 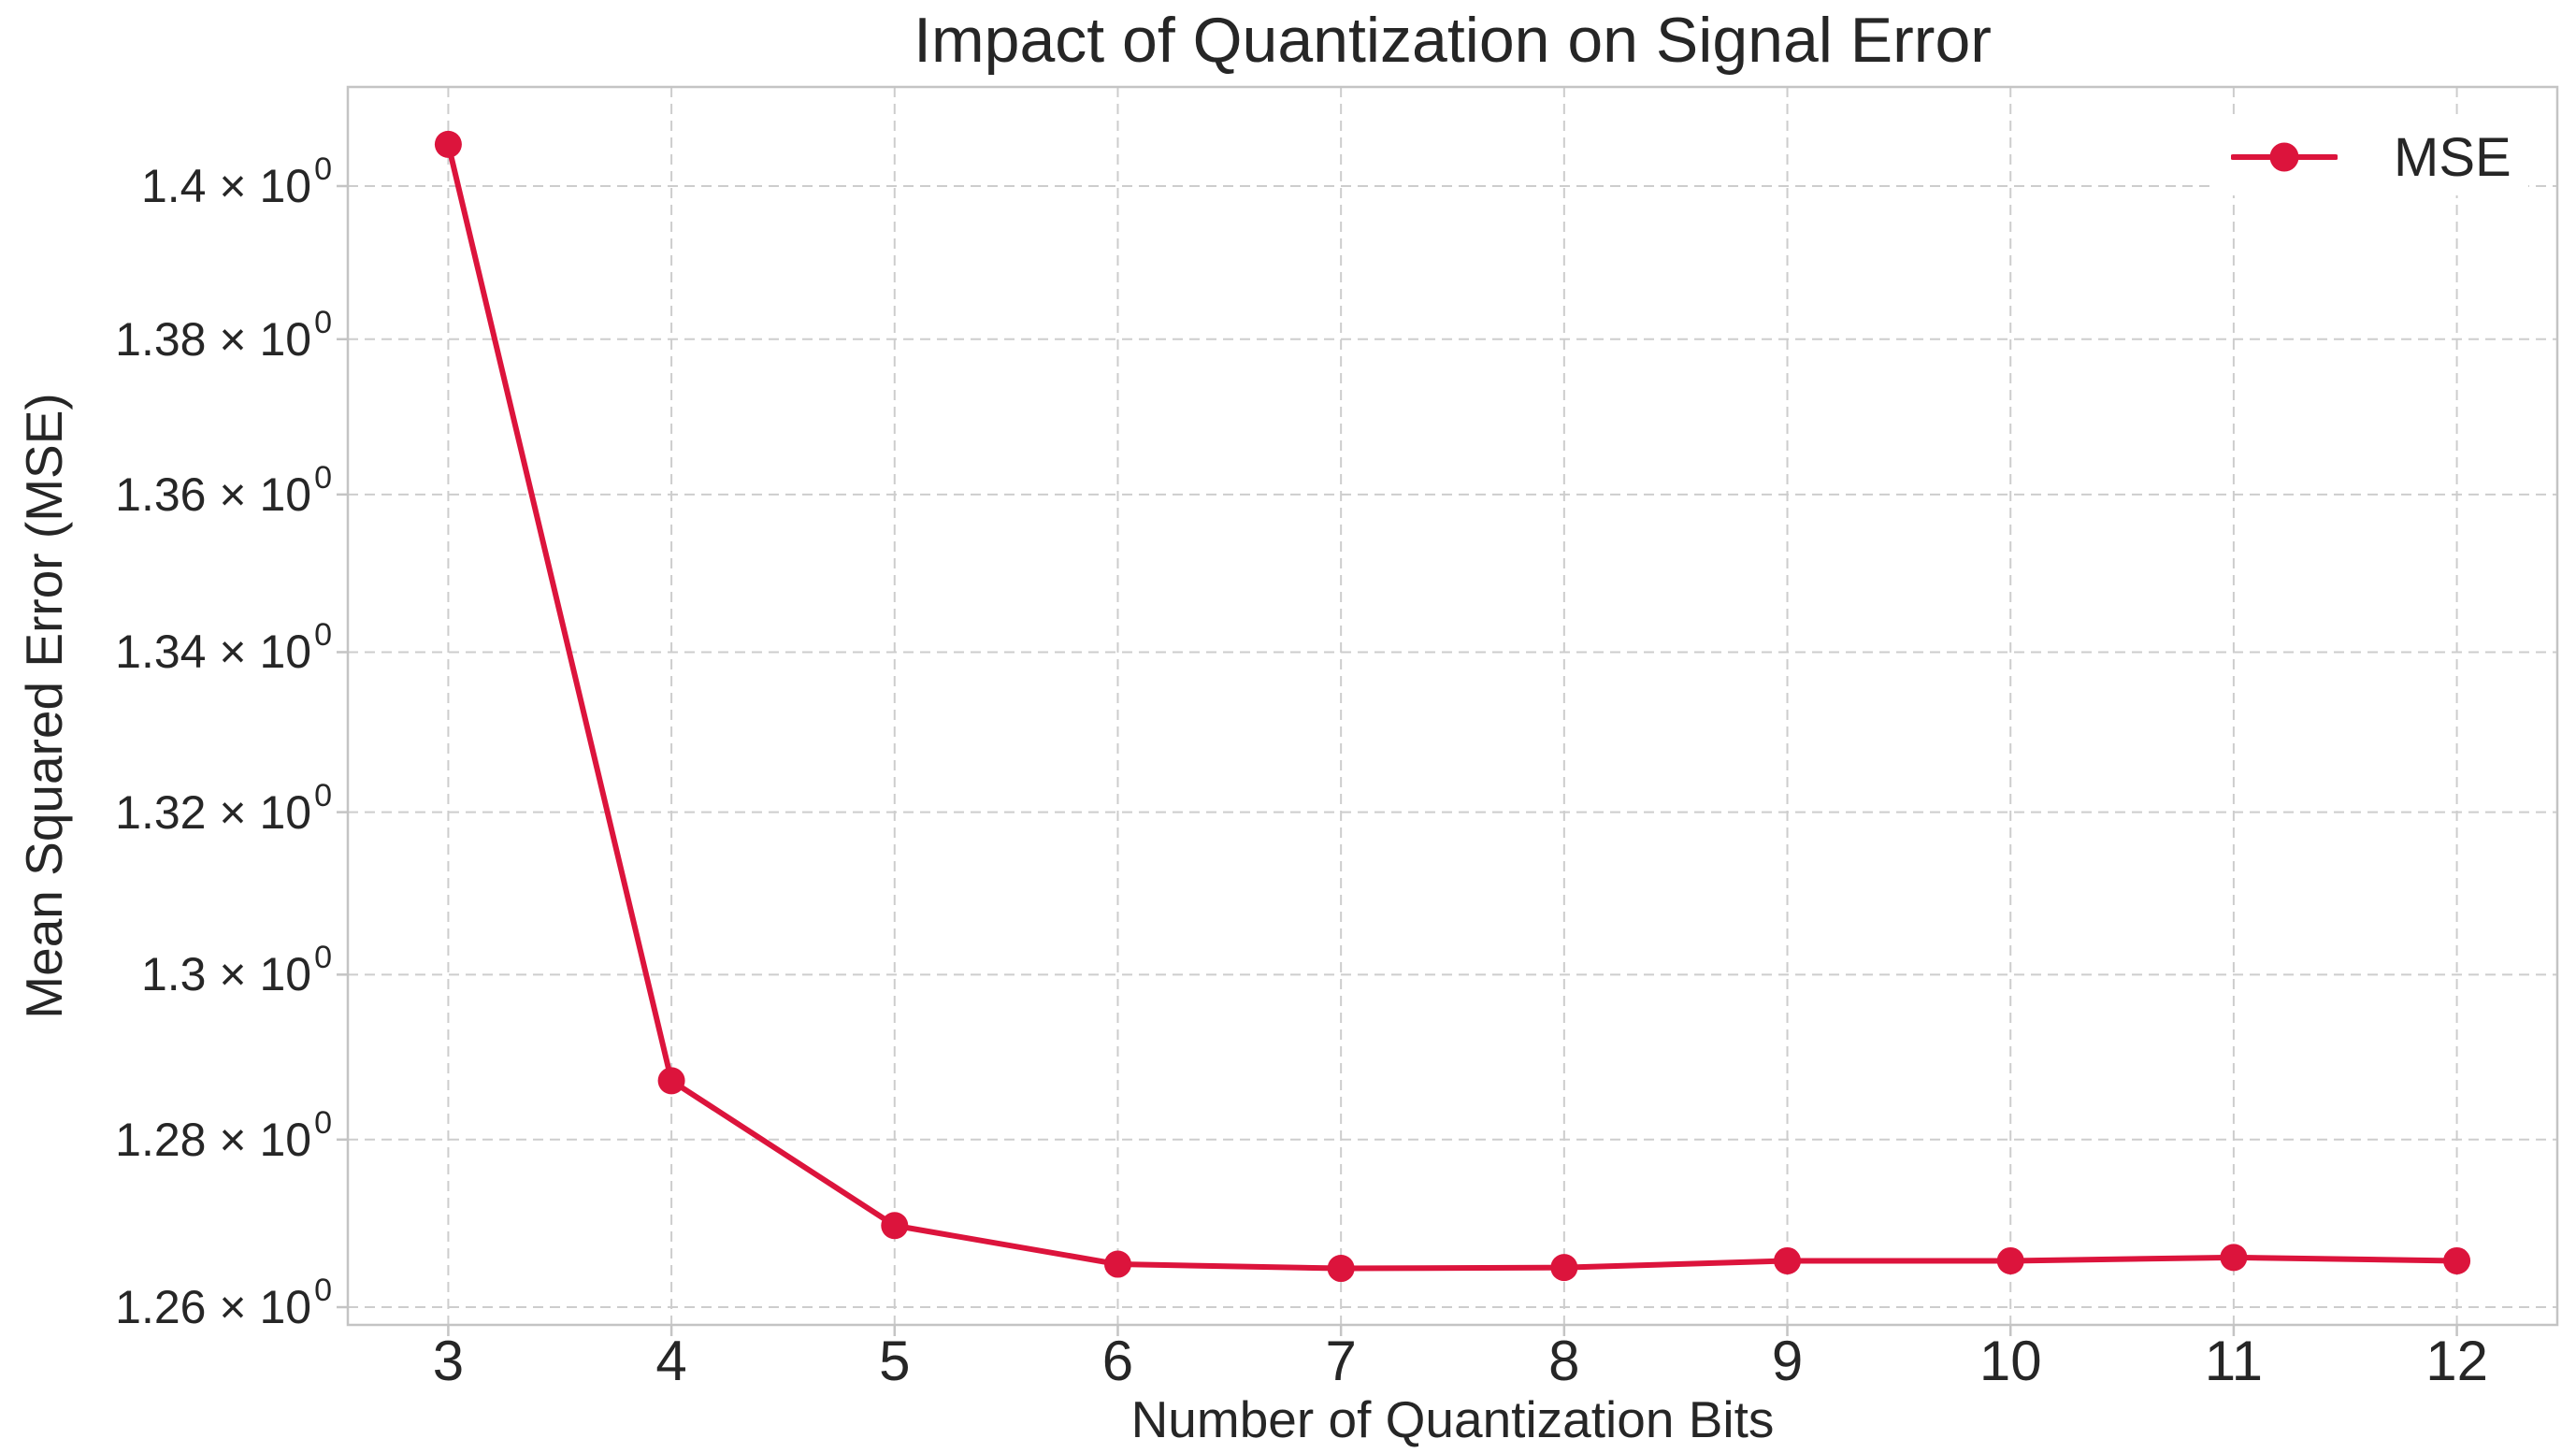 What do you see at coordinates (44, 706) in the screenshot?
I see `y-axis-label: Mean Squared Error (MSE)` at bounding box center [44, 706].